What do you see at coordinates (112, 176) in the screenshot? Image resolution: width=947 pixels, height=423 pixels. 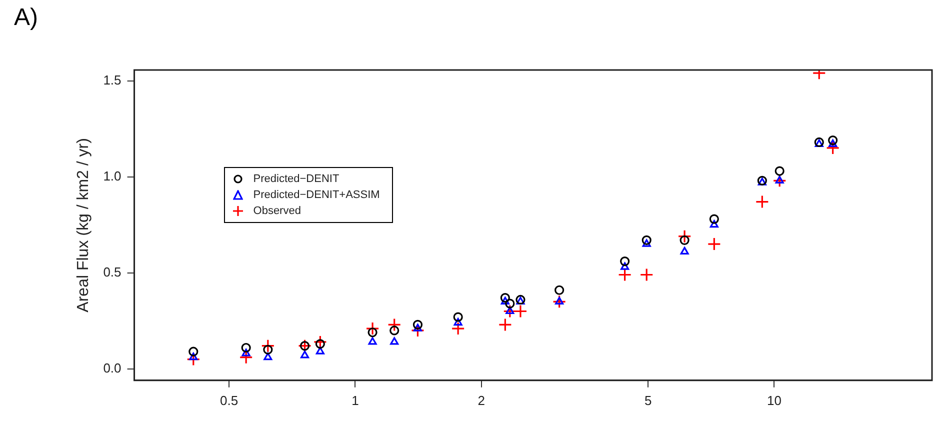 I see `y-tick-label: 1.0` at bounding box center [112, 176].